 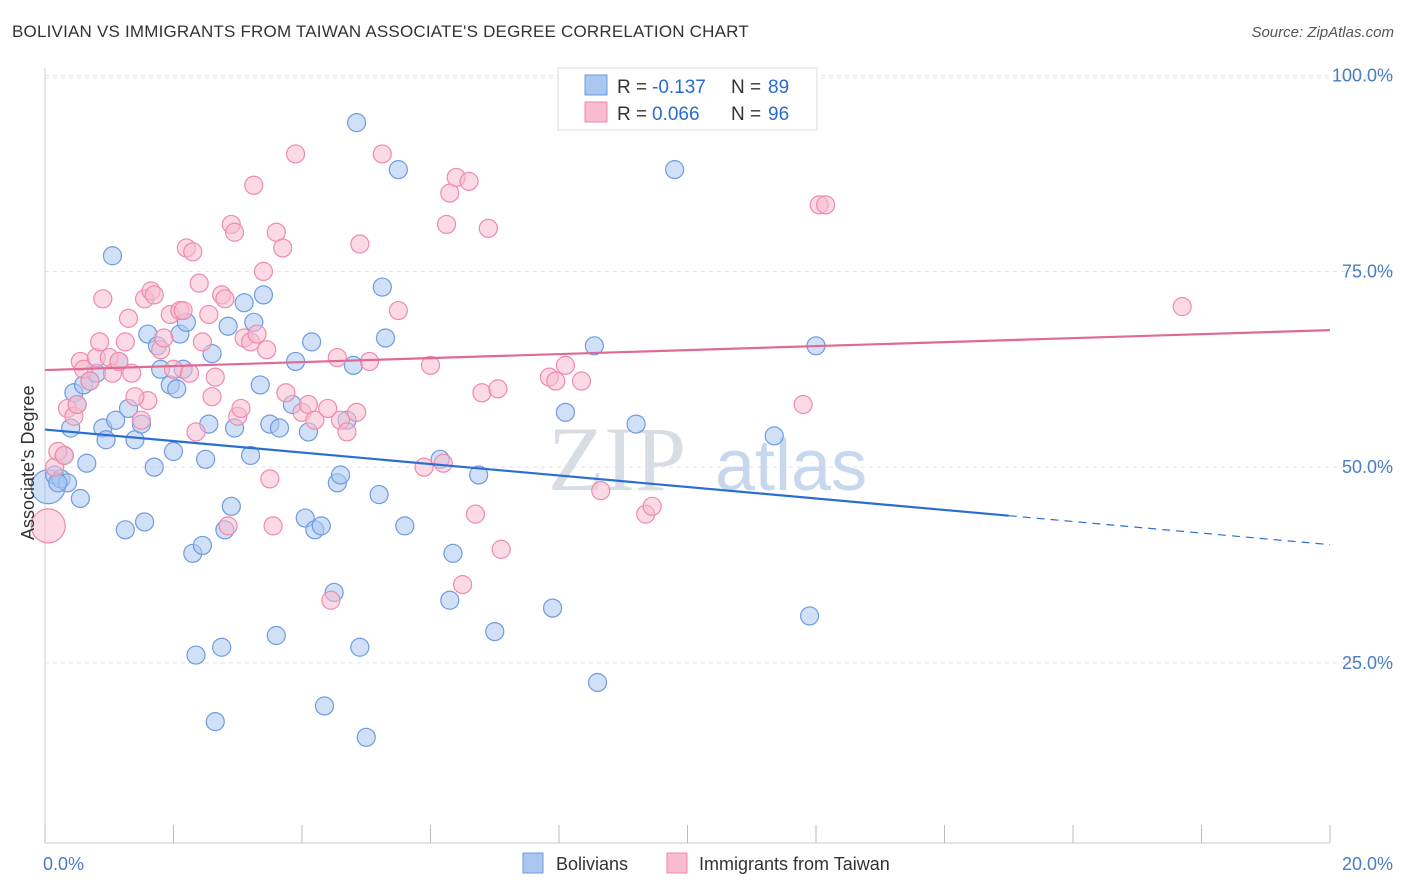 What do you see at coordinates (617, 459) in the screenshot?
I see `watermark-zip: ZIP` at bounding box center [617, 459].